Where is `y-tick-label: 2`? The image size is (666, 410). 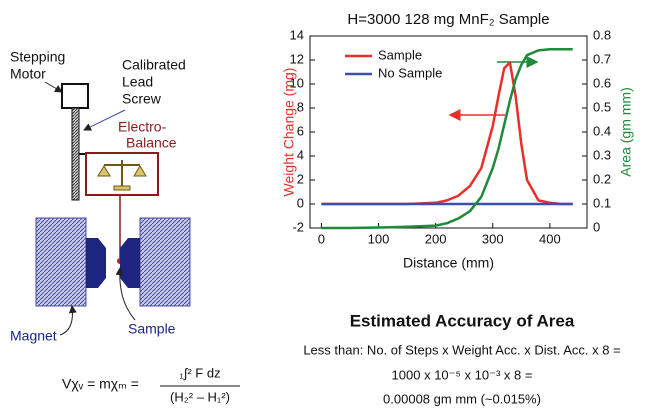
y-tick-label: 2 is located at coordinates (300, 178).